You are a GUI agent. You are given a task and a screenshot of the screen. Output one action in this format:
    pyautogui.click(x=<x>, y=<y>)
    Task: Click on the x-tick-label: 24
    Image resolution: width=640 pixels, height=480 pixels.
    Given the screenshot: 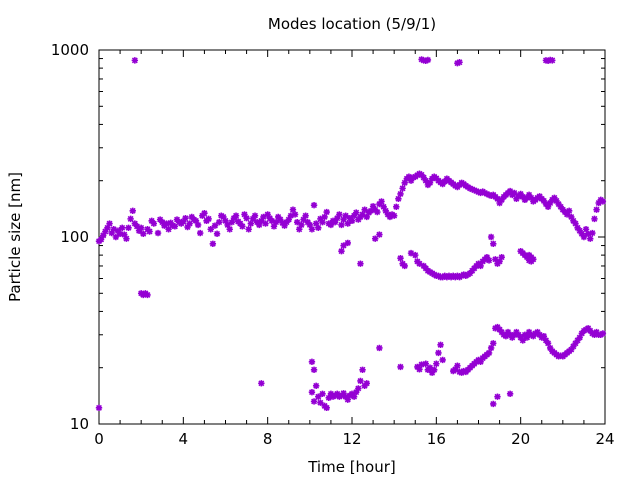 What is the action you would take?
    pyautogui.click(x=604, y=439)
    